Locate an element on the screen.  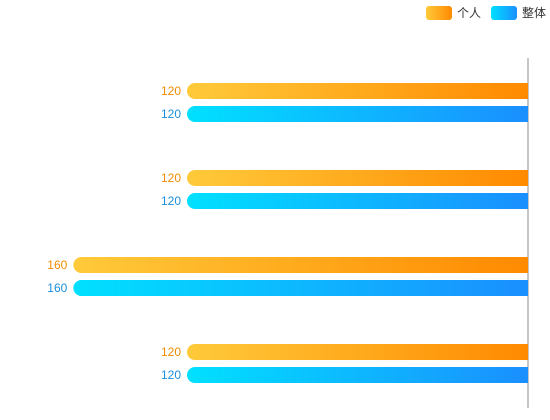
data-label-personal-2: 120 is located at coordinates (171, 178).